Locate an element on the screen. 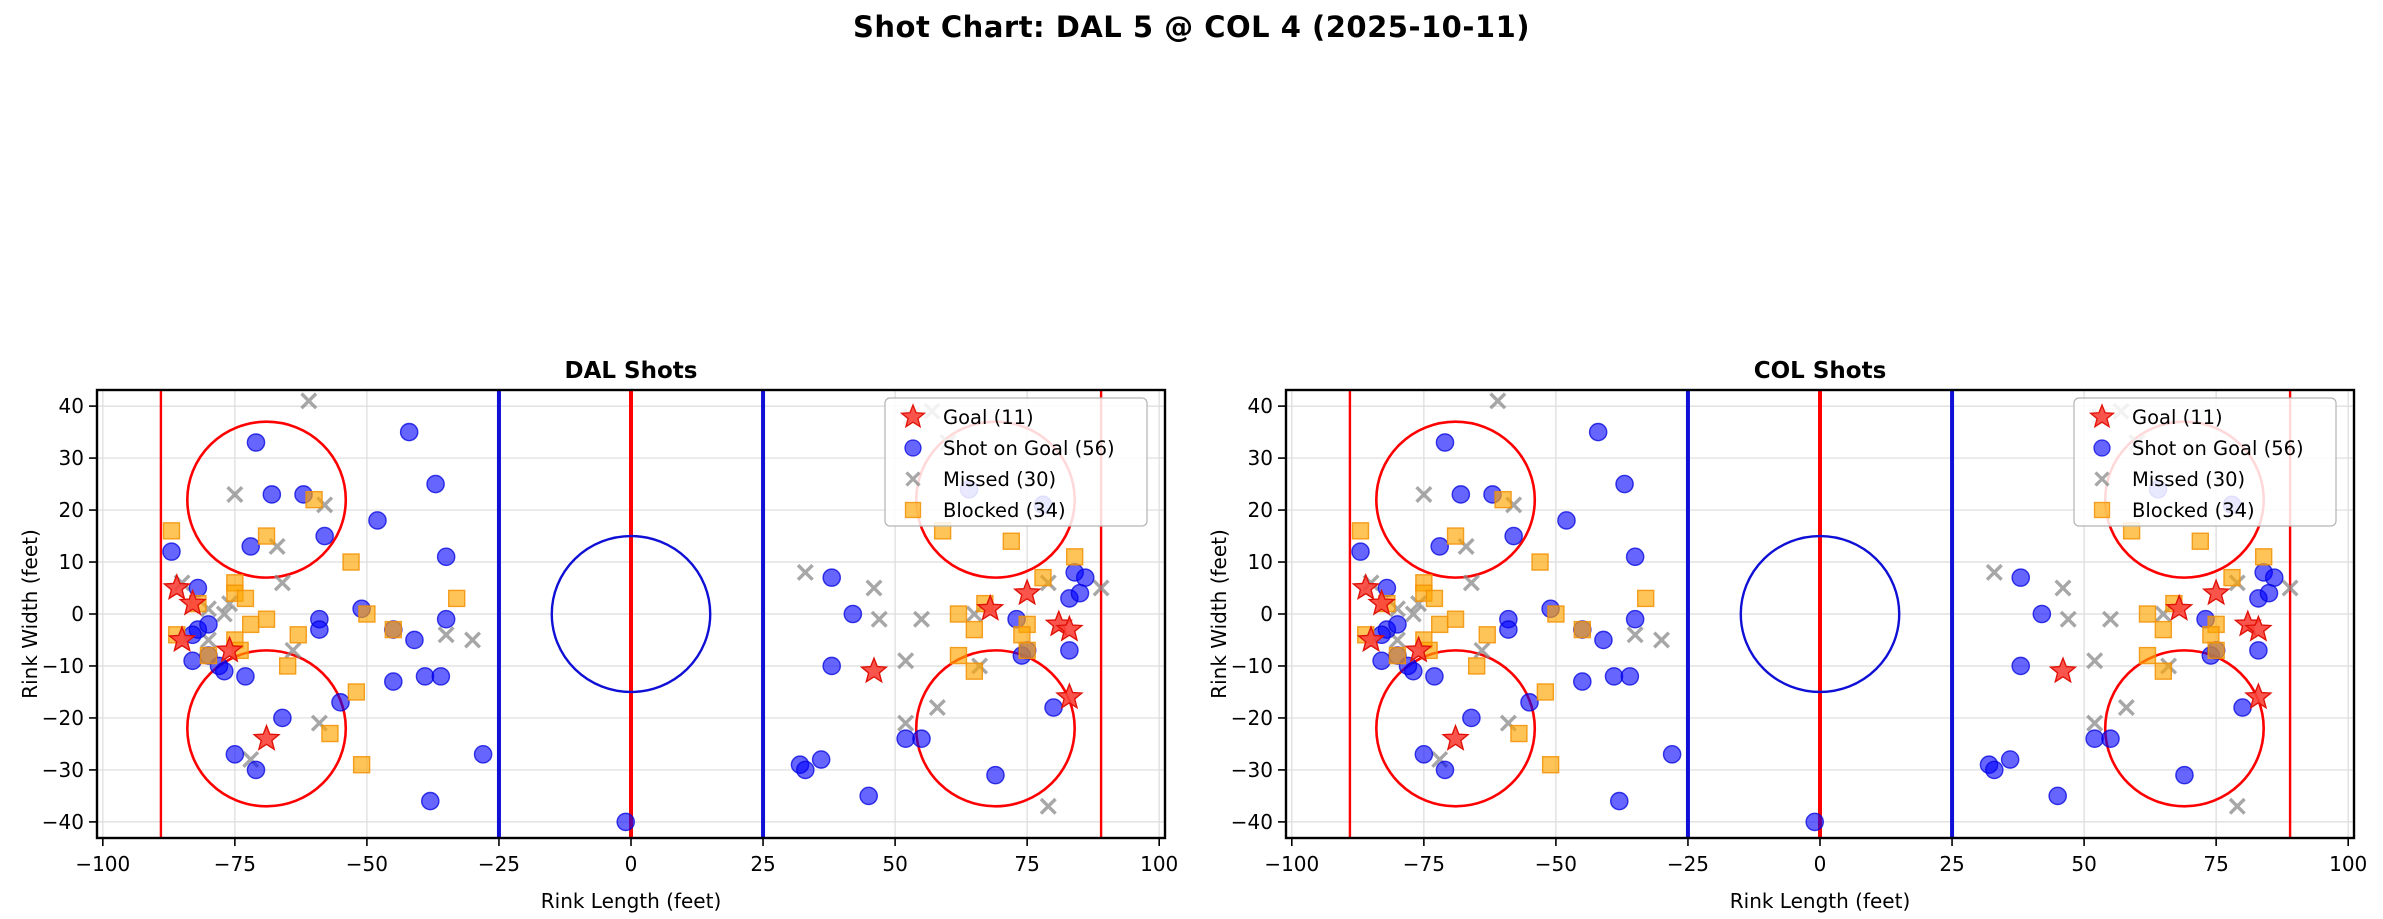 This screenshot has width=2383, height=919. series-star is located at coordinates (623, 662).